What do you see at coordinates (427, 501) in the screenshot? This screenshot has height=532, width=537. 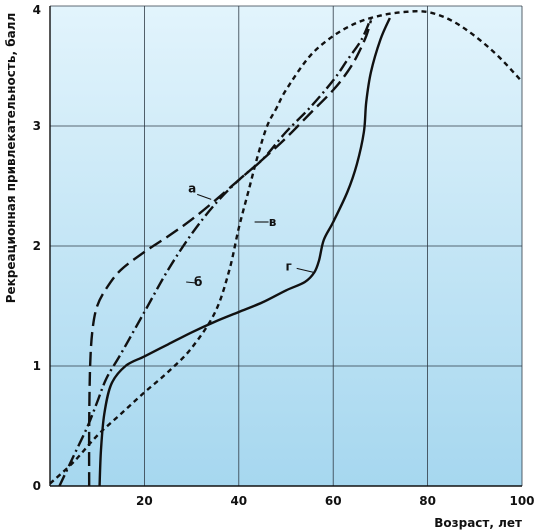 I see `x-tick-label-3: 80` at bounding box center [427, 501].